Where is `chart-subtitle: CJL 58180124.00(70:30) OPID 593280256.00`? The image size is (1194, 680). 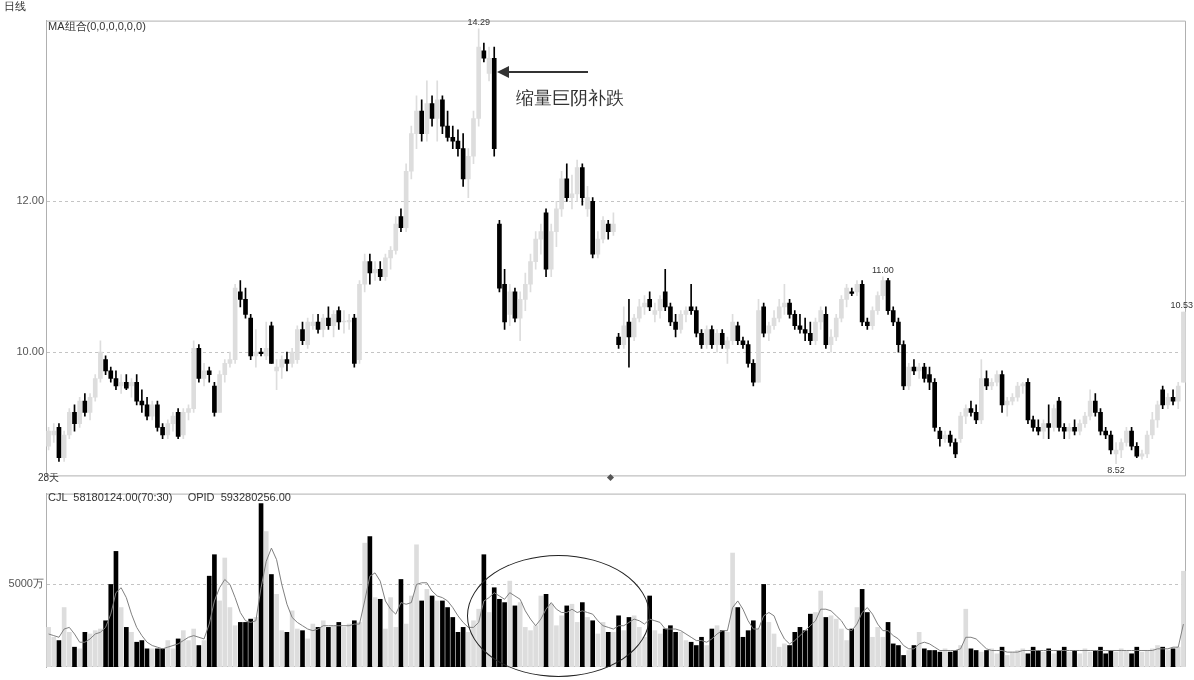 chart-subtitle: CJL 58180124.00(70:30) OPID 593280256.00 is located at coordinates (169, 497).